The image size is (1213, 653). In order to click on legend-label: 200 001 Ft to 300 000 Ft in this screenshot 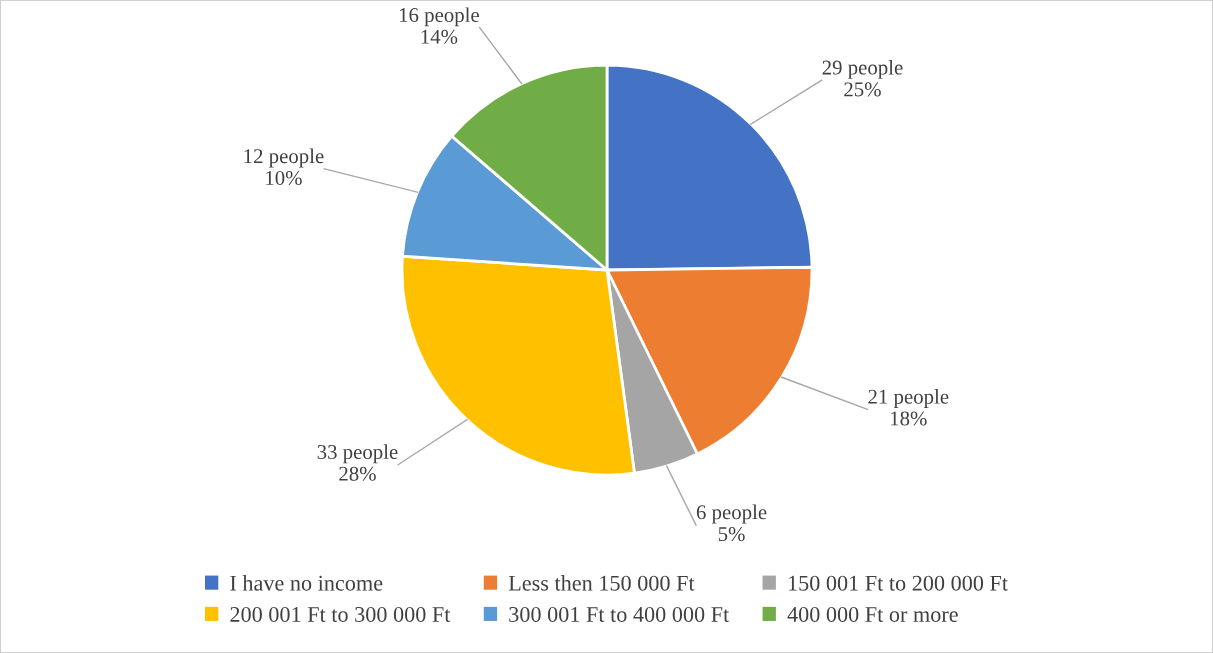, I will do `click(340, 614)`.